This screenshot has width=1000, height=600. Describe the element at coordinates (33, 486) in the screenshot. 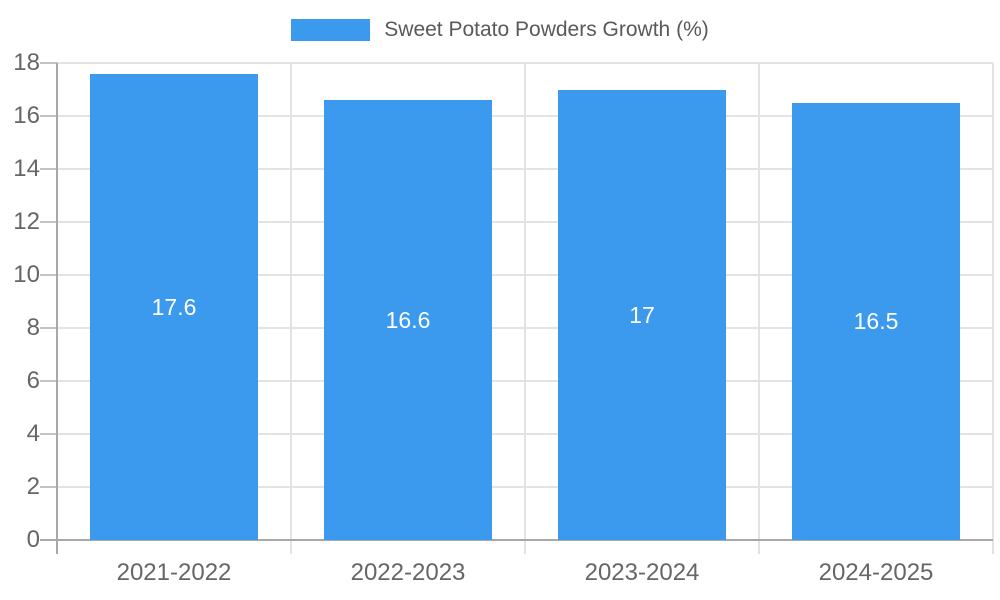

I see `y-tick-label: 2` at that location.